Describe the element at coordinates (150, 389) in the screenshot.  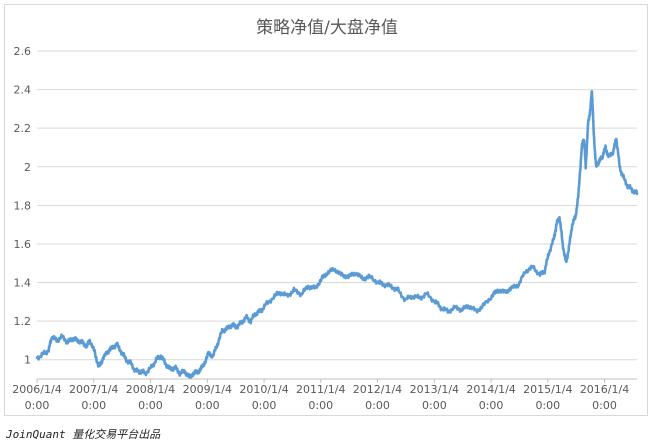
I see `x-tick-label-date: 2008/1/4` at that location.